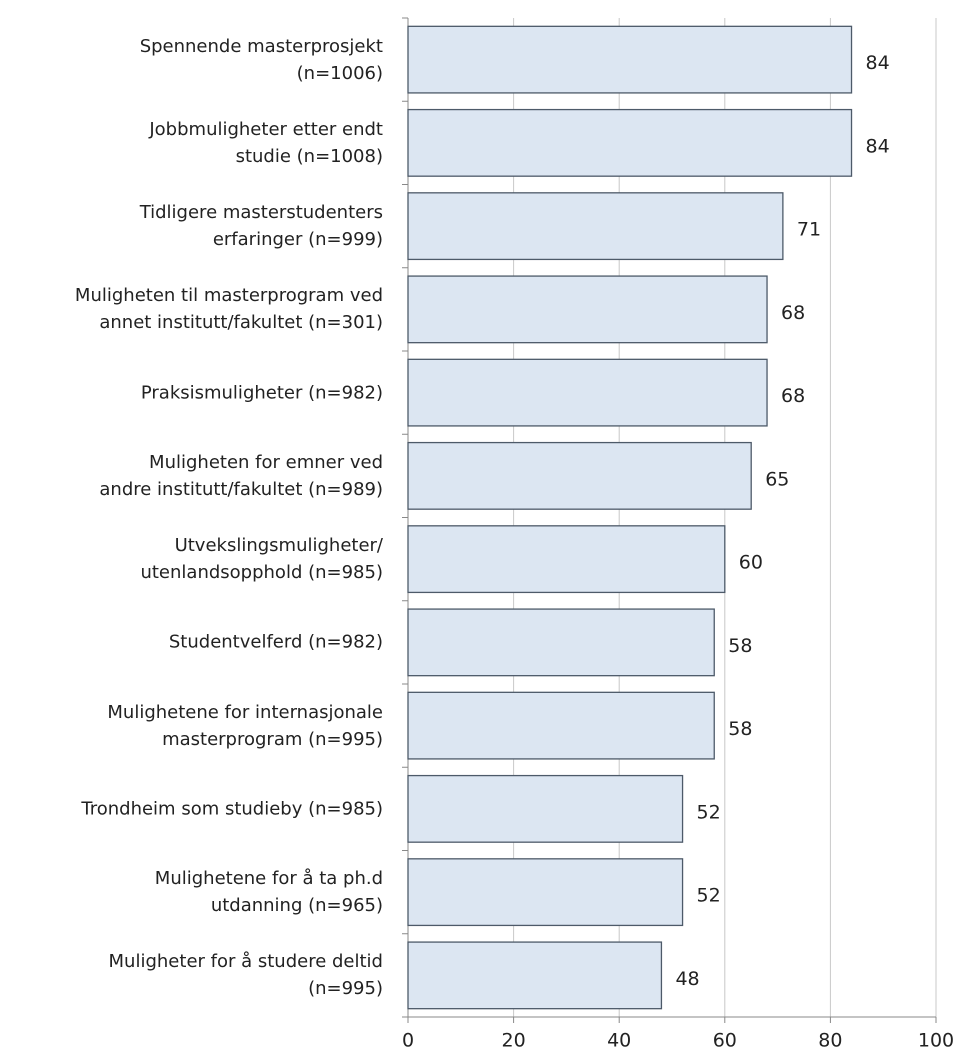 This screenshot has width=961, height=1057. What do you see at coordinates (725, 1041) in the screenshot?
I see `x-tick-label: 60` at bounding box center [725, 1041].